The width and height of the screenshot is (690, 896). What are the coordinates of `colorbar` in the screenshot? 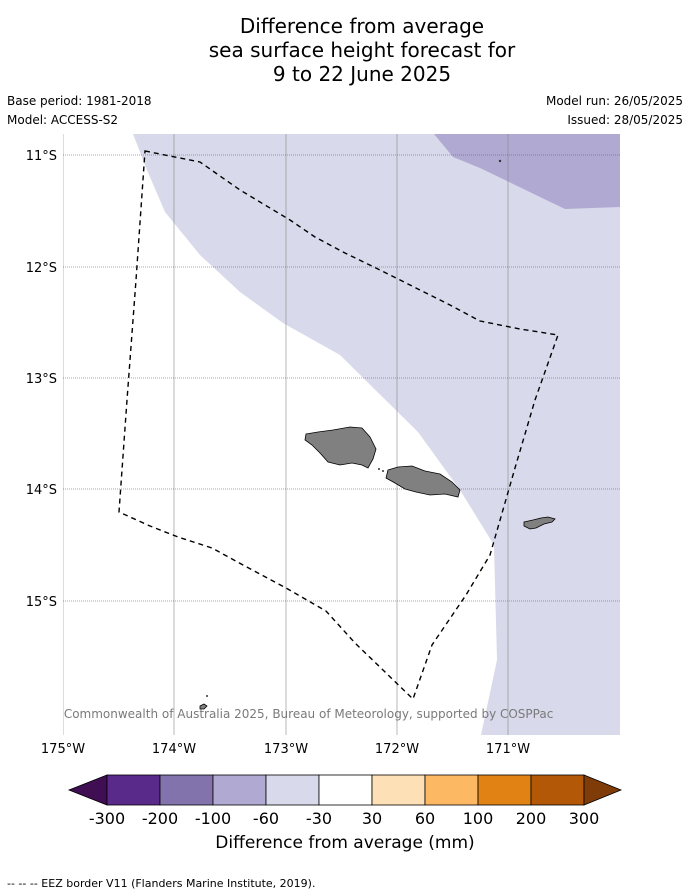 It's located at (345, 790).